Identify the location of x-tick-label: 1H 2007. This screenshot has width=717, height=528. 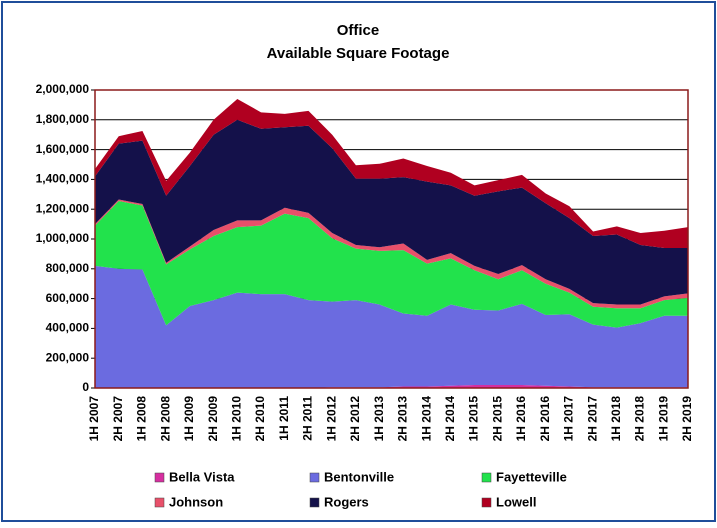
(94, 419).